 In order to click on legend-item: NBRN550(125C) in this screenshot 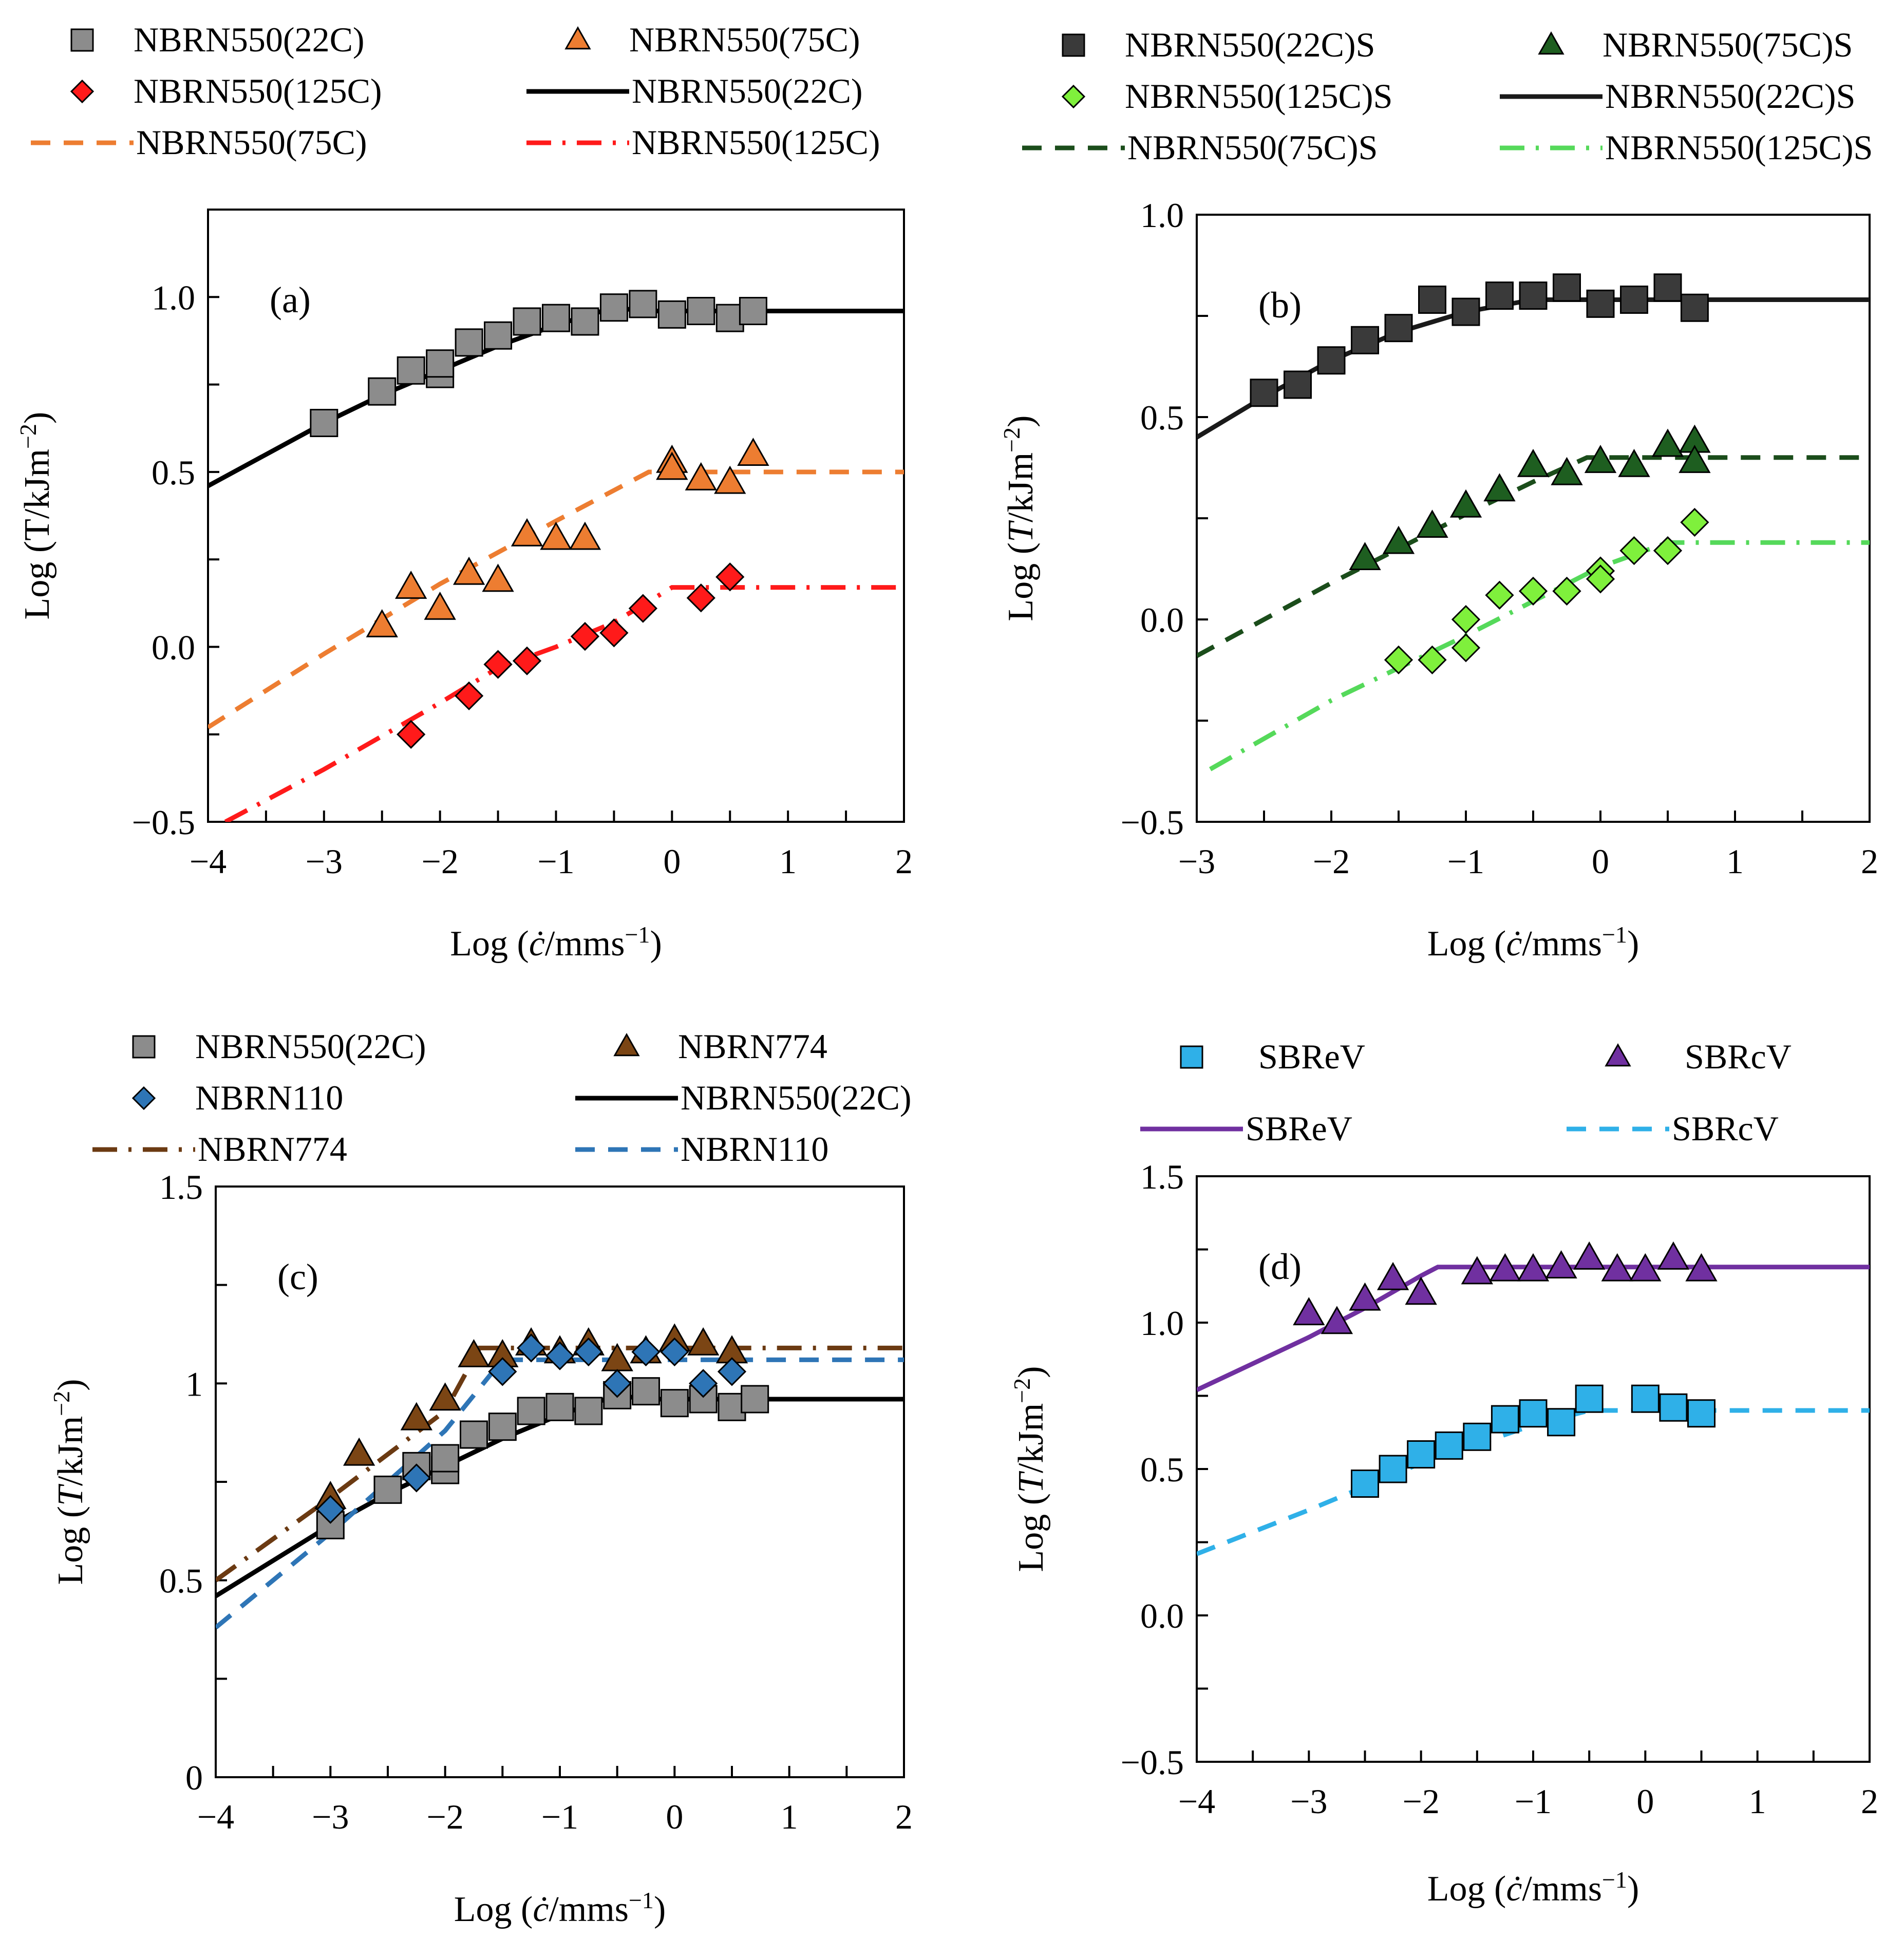, I will do `click(226, 91)`.